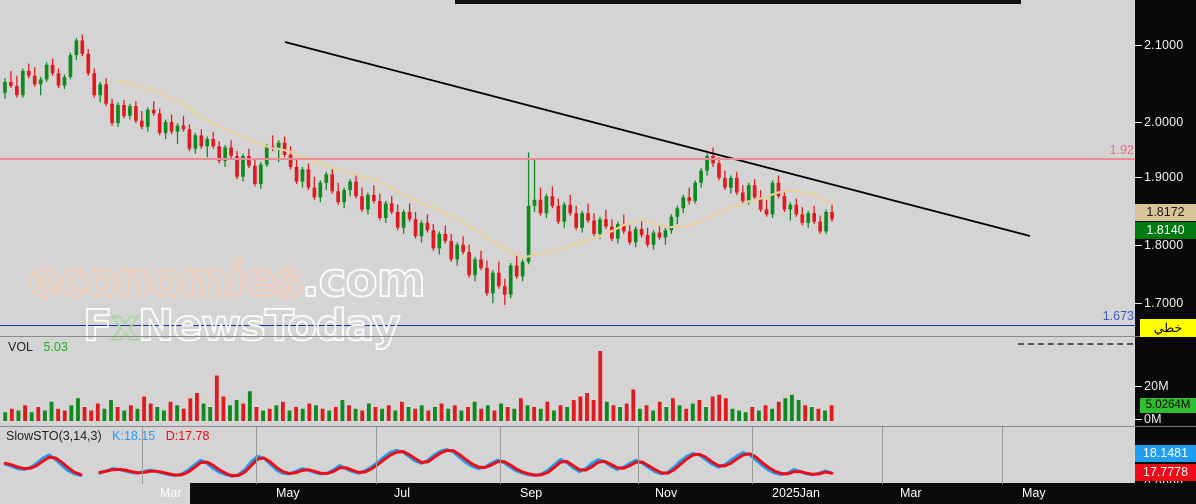 The width and height of the screenshot is (1196, 504). Describe the element at coordinates (21, 347) in the screenshot. I see `volume-indicator-name: VOL` at that location.